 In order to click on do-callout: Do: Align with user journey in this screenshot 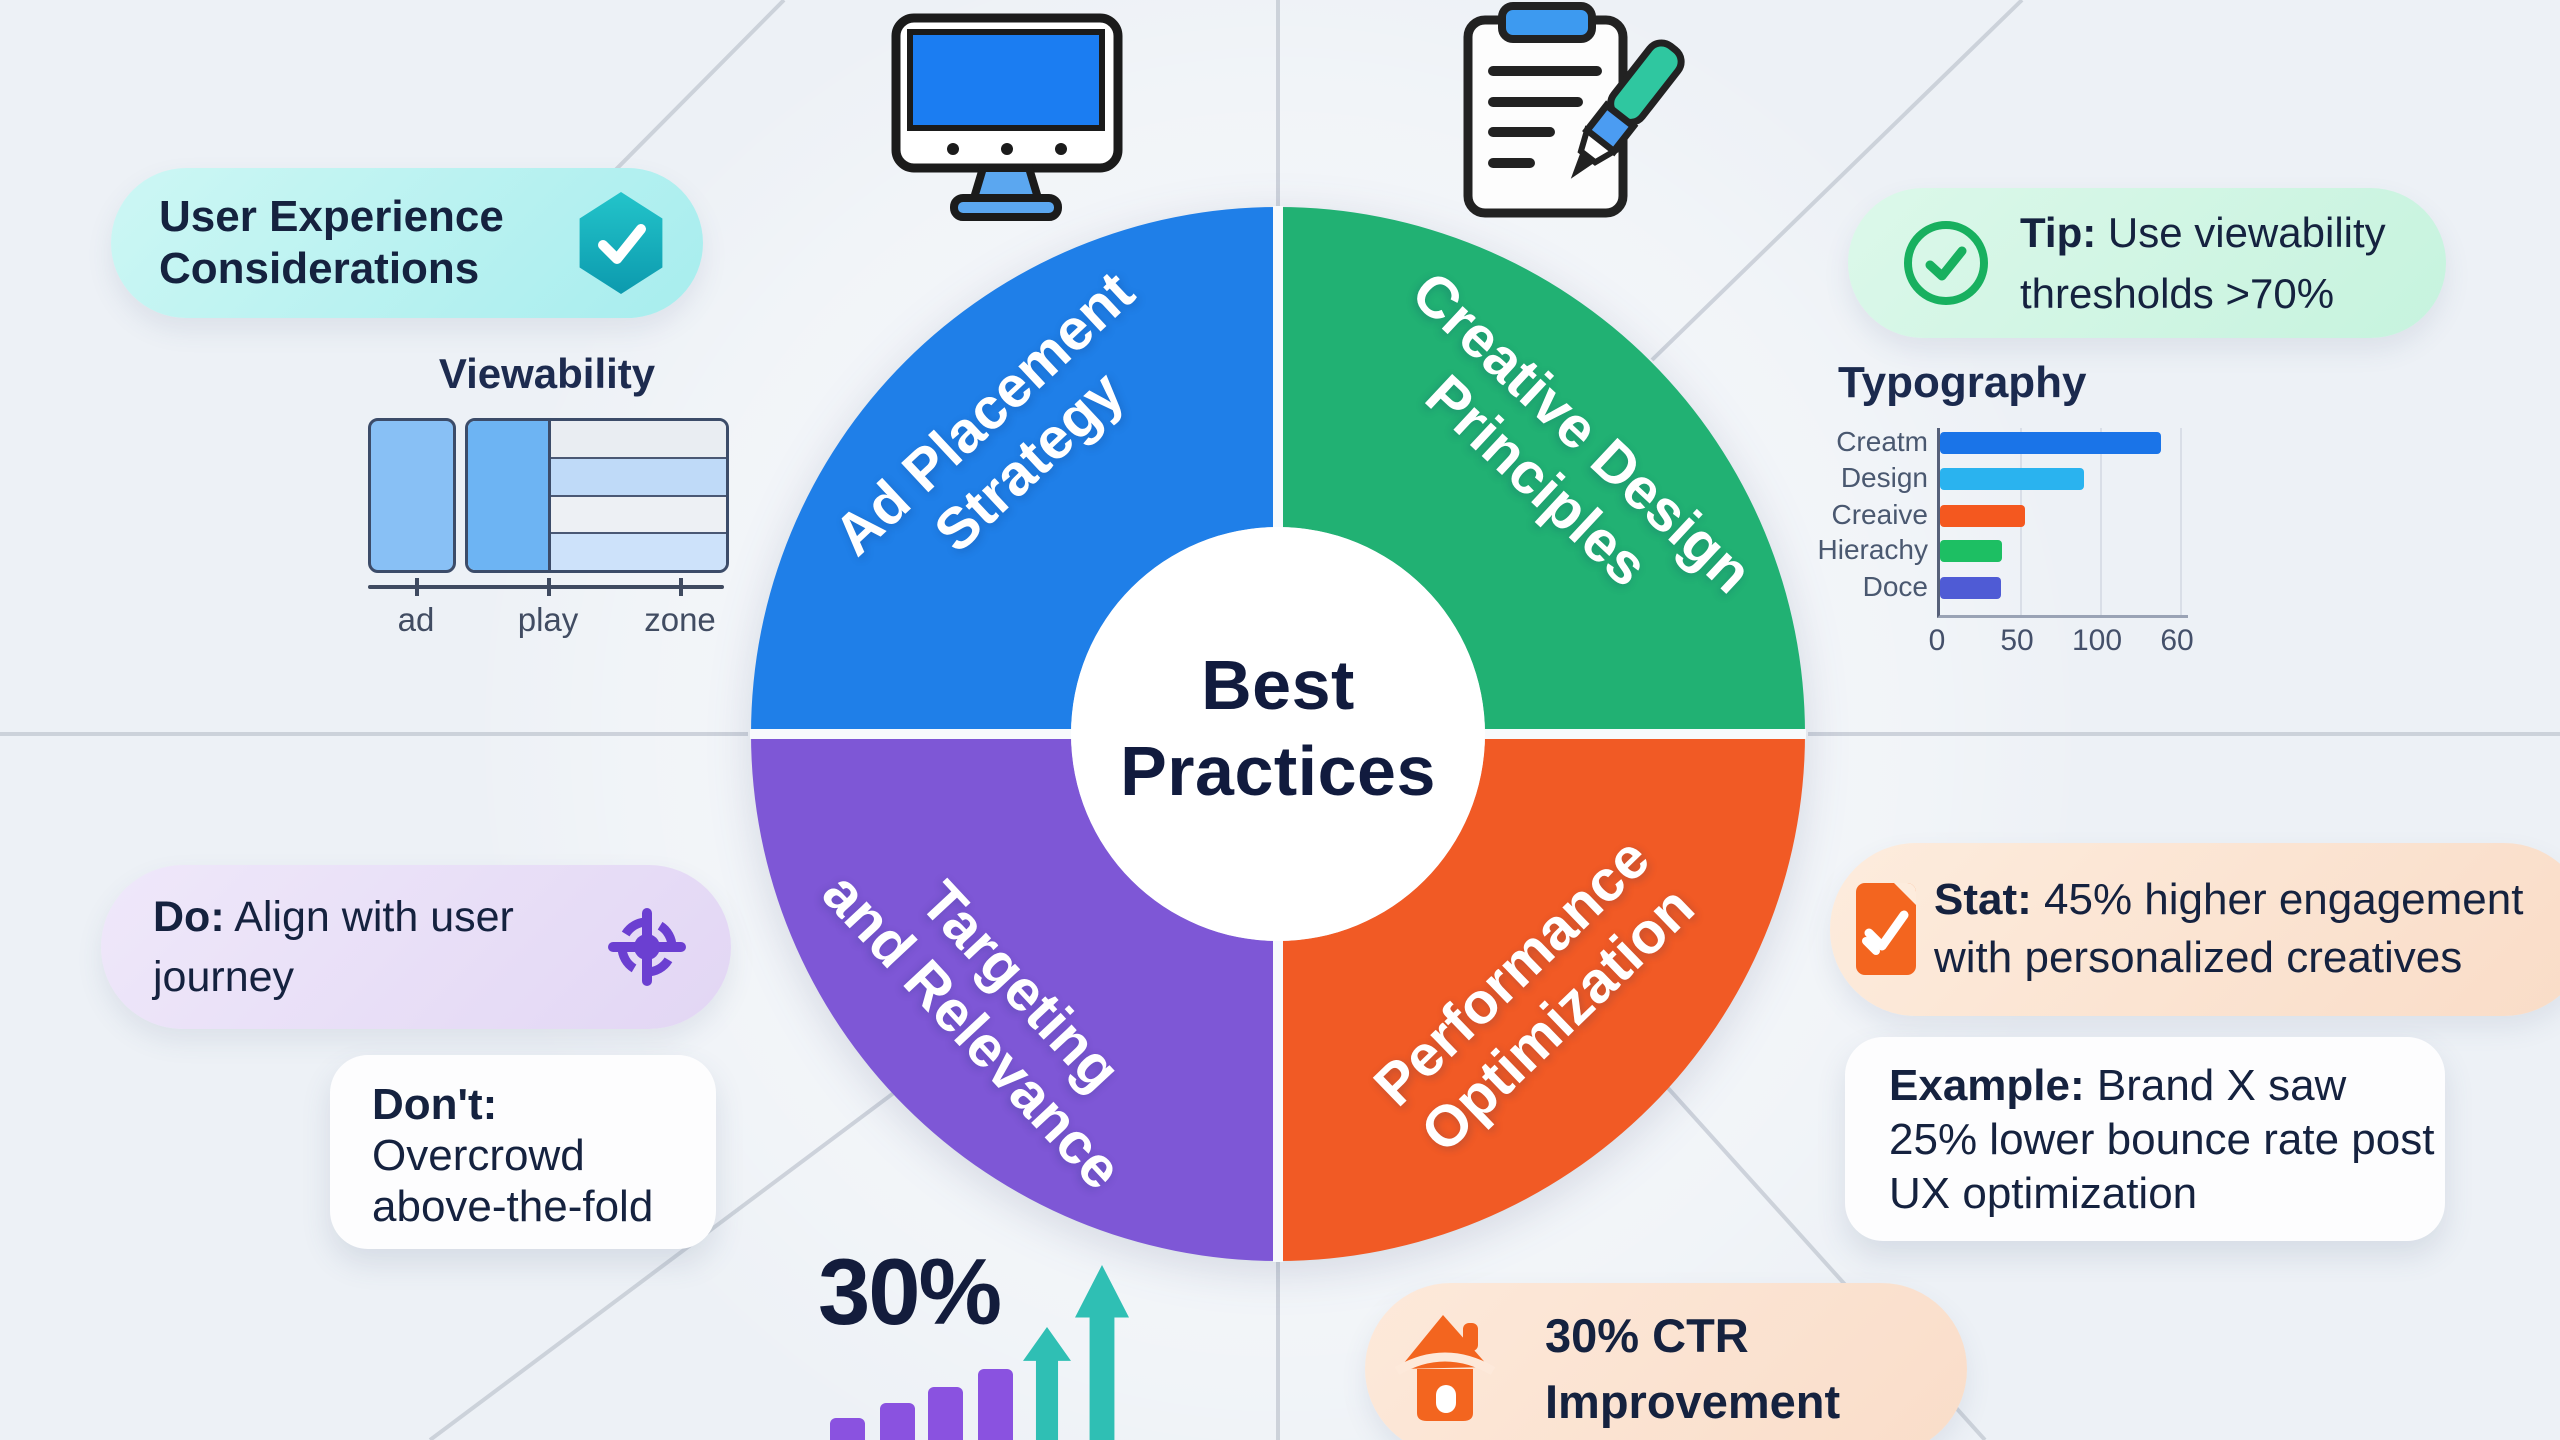, I will do `click(416, 947)`.